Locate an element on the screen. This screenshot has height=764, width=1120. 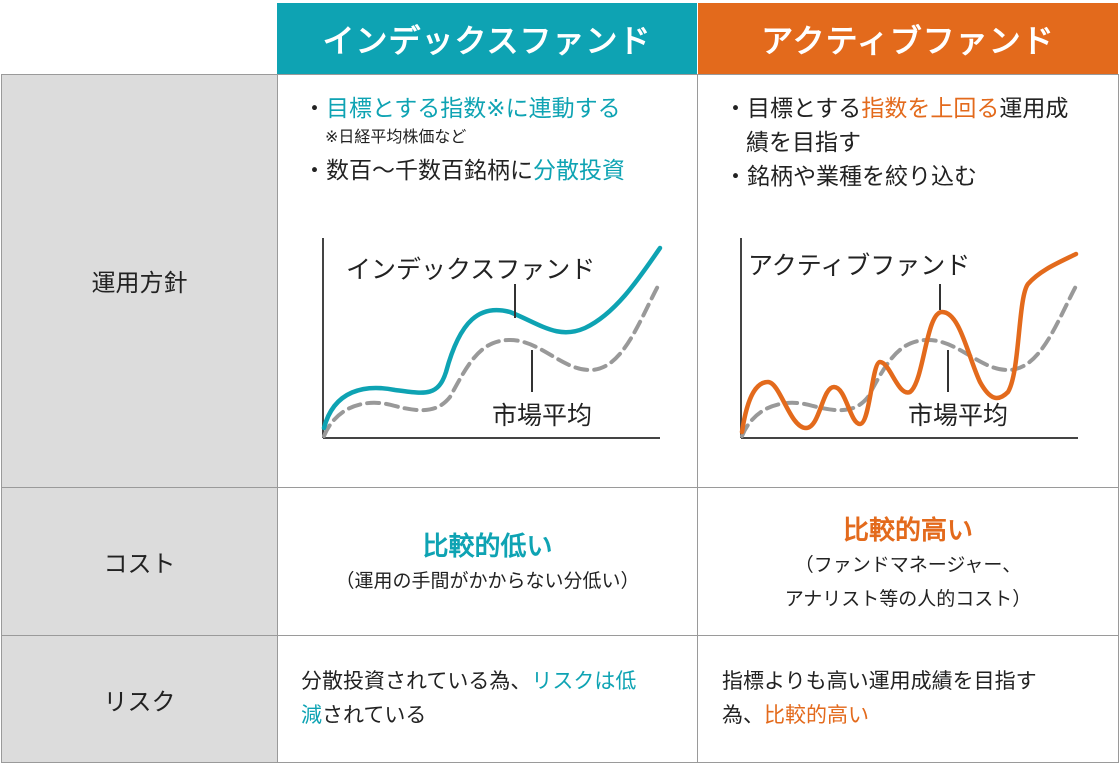
header-active-fund: アクティブファンド is located at coordinates (908, 38).